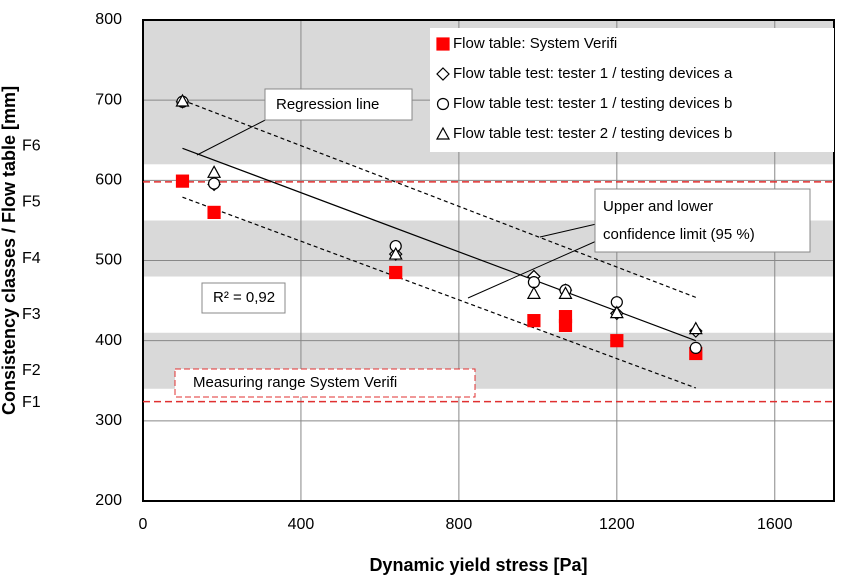 The height and width of the screenshot is (588, 845). I want to click on legend-label: Flow table: System Verifi, so click(535, 43).